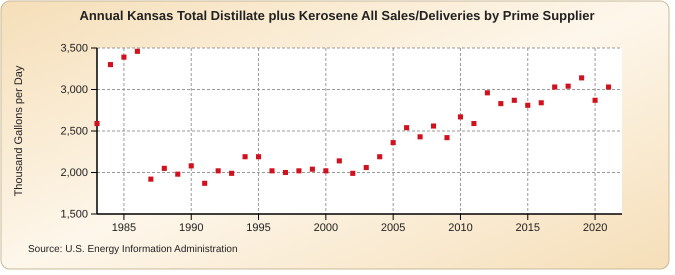 The width and height of the screenshot is (675, 275). What do you see at coordinates (74, 173) in the screenshot?
I see `y-tick-label: 2,000` at bounding box center [74, 173].